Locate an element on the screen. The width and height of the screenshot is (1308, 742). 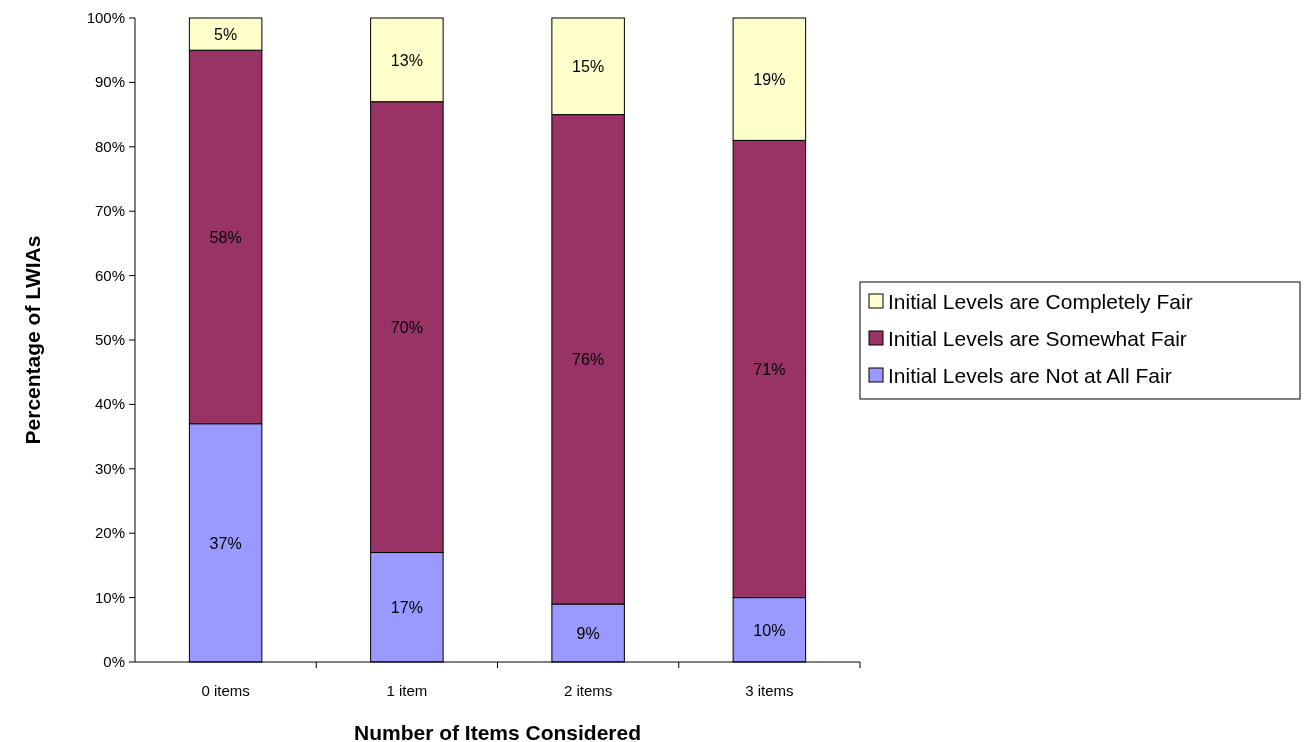
x-tick-label: 2 items is located at coordinates (588, 690).